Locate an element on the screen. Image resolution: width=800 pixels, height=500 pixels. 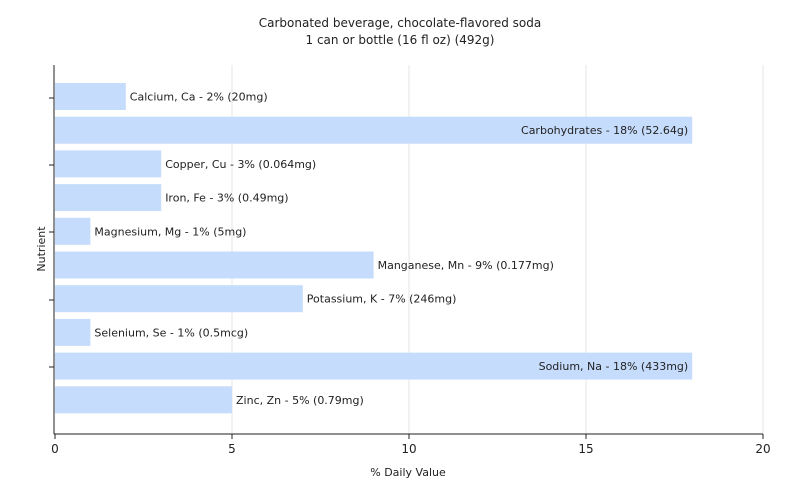
bar-potassium-k is located at coordinates (179, 299).